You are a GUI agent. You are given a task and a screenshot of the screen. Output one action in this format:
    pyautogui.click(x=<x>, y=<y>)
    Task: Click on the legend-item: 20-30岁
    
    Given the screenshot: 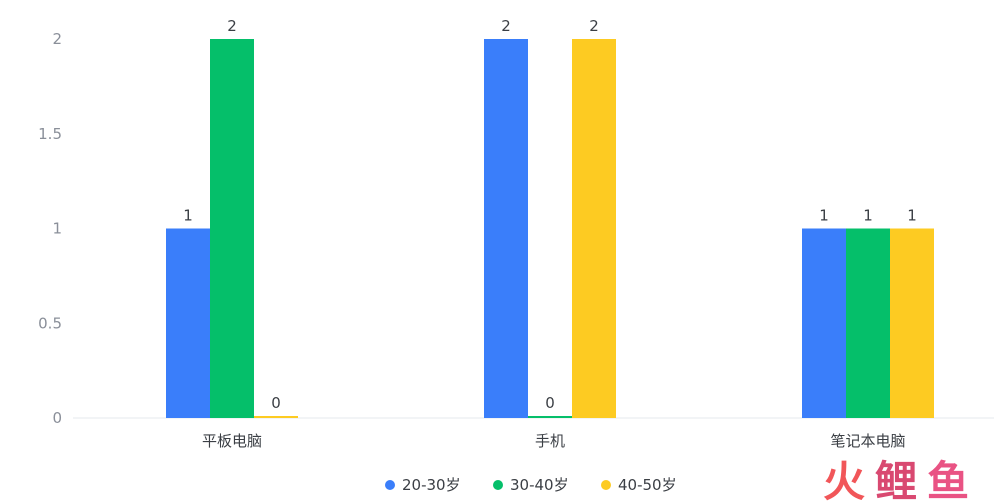 What is the action you would take?
    pyautogui.click(x=423, y=485)
    